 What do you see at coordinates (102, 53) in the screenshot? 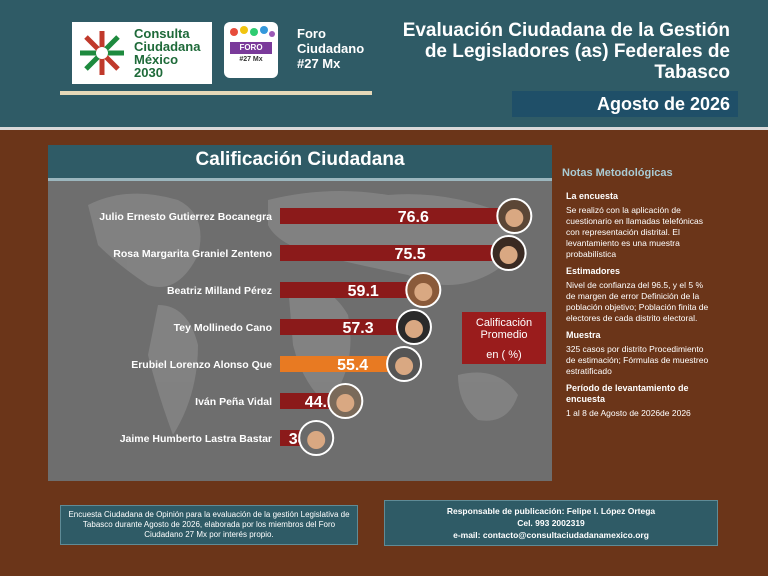
I see `cross-arrows-icon` at bounding box center [102, 53].